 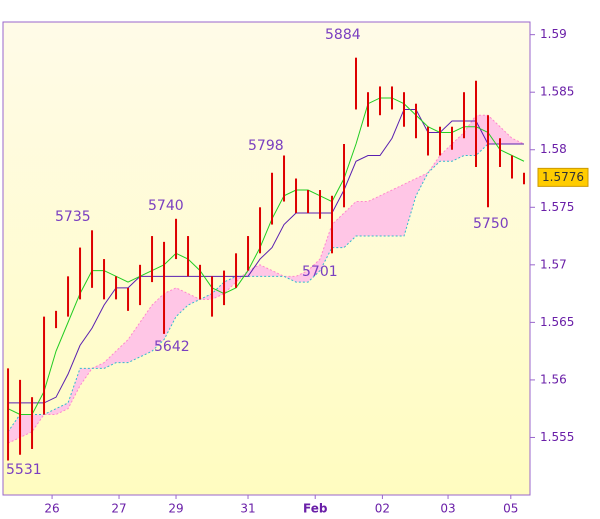 I want to click on y-tick-label: 1.575, so click(x=557, y=207).